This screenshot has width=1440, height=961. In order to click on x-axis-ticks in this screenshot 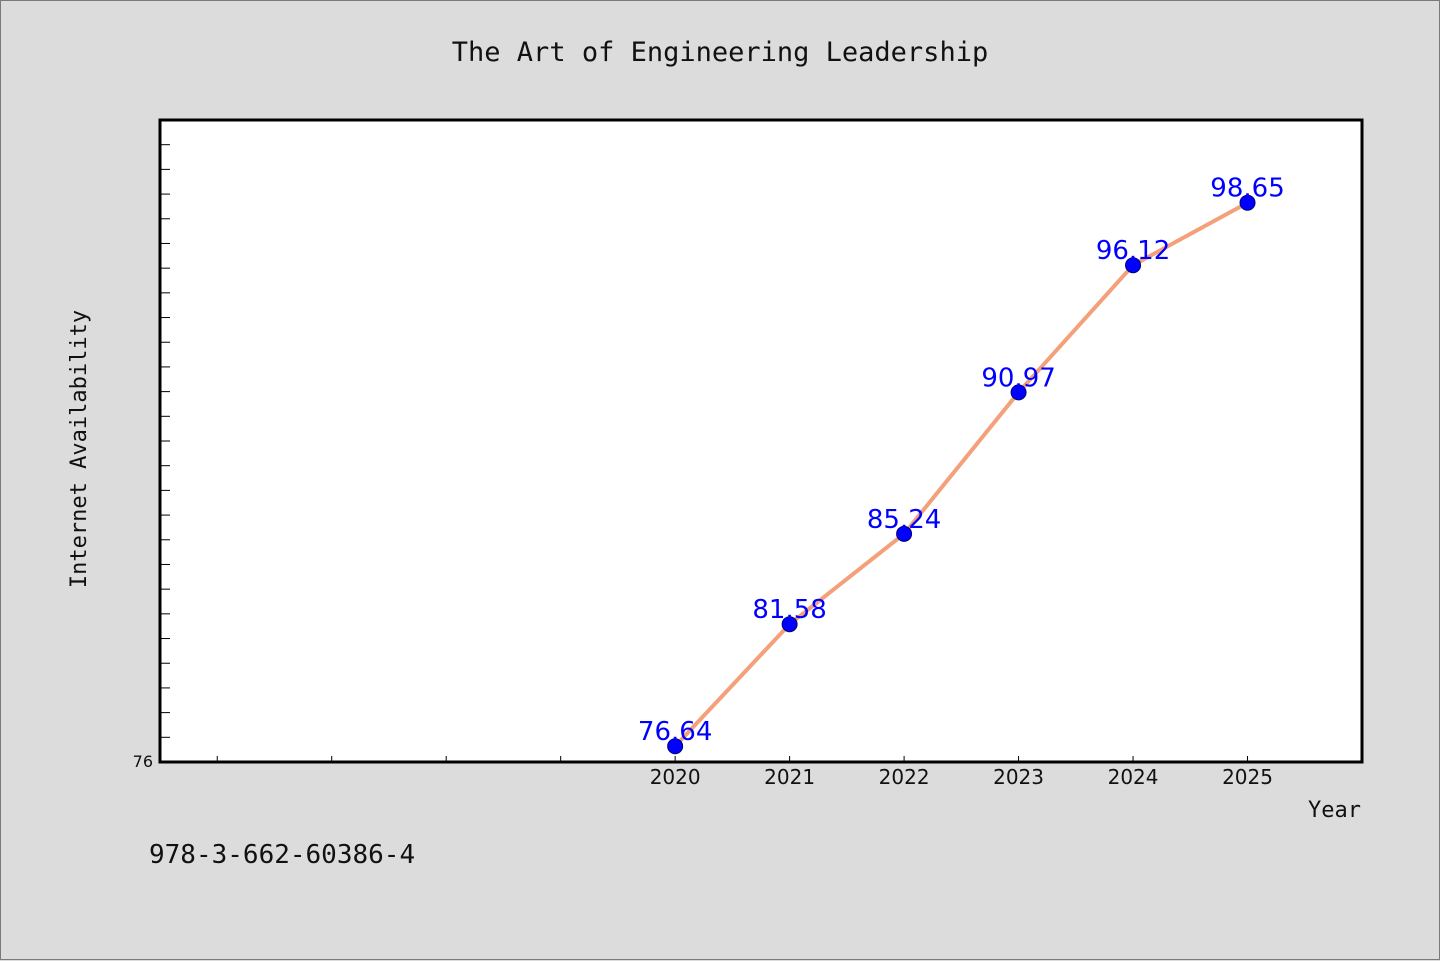, I will do `click(789, 759)`.